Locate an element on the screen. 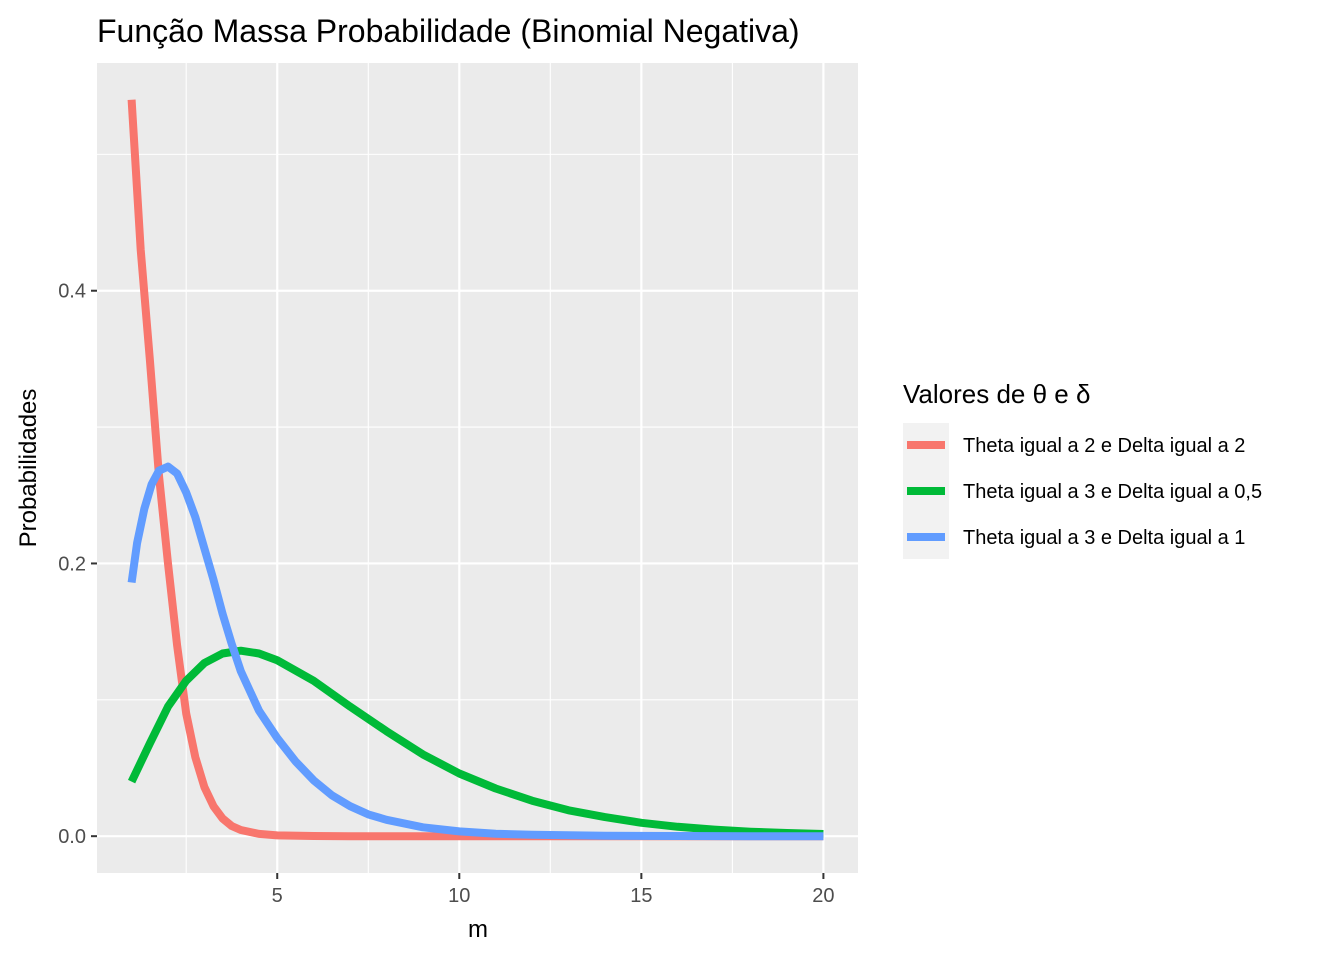 This screenshot has height=960, width=1344. x-tick-label: 10 is located at coordinates (459, 896).